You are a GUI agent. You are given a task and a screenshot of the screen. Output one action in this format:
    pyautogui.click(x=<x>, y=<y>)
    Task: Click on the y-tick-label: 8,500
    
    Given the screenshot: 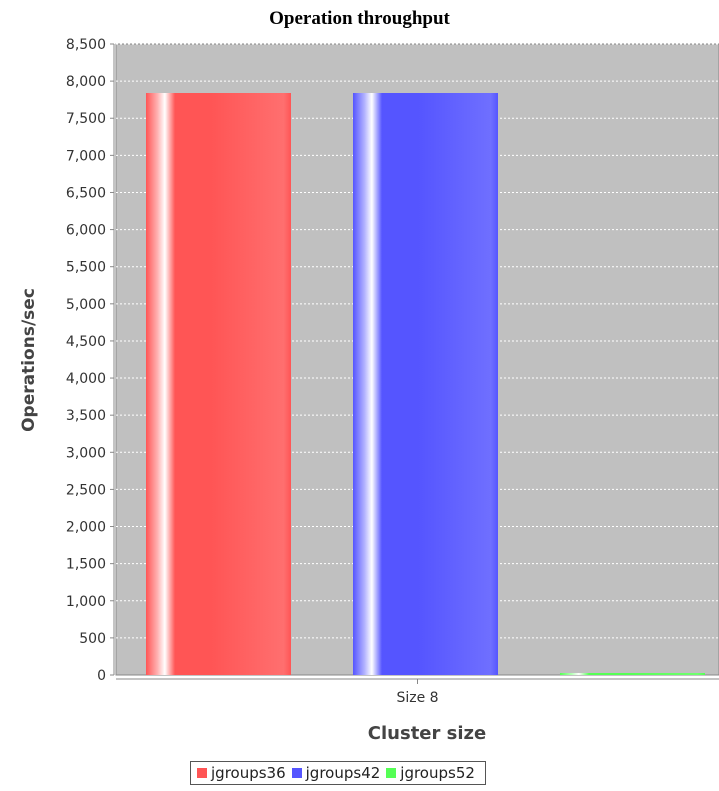 What is the action you would take?
    pyautogui.click(x=86, y=45)
    